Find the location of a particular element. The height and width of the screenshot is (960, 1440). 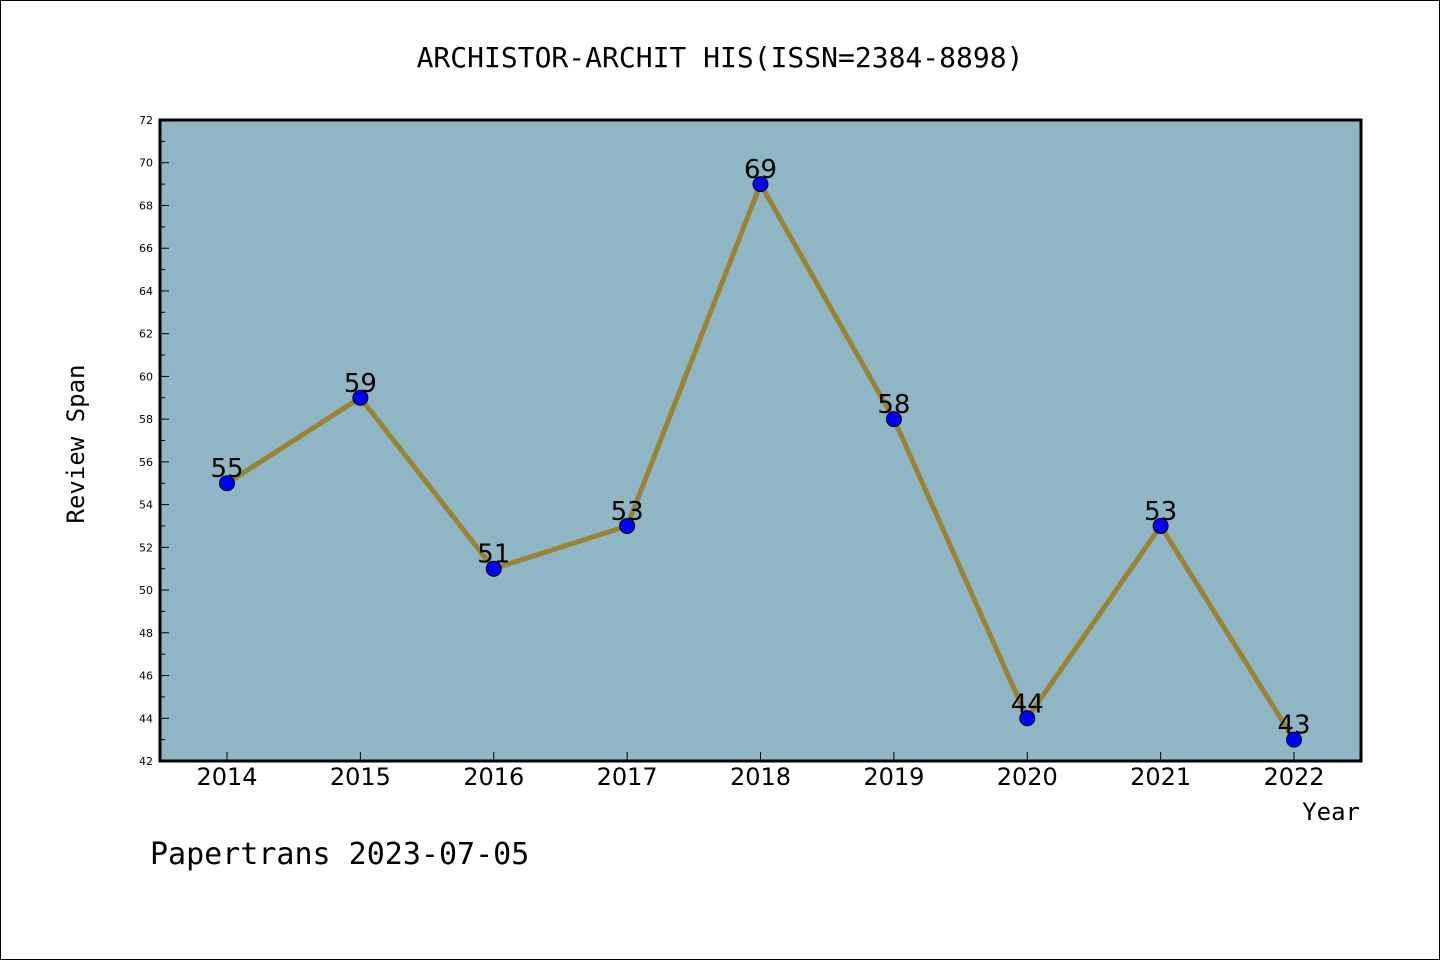

data-label: 69 is located at coordinates (760, 170).